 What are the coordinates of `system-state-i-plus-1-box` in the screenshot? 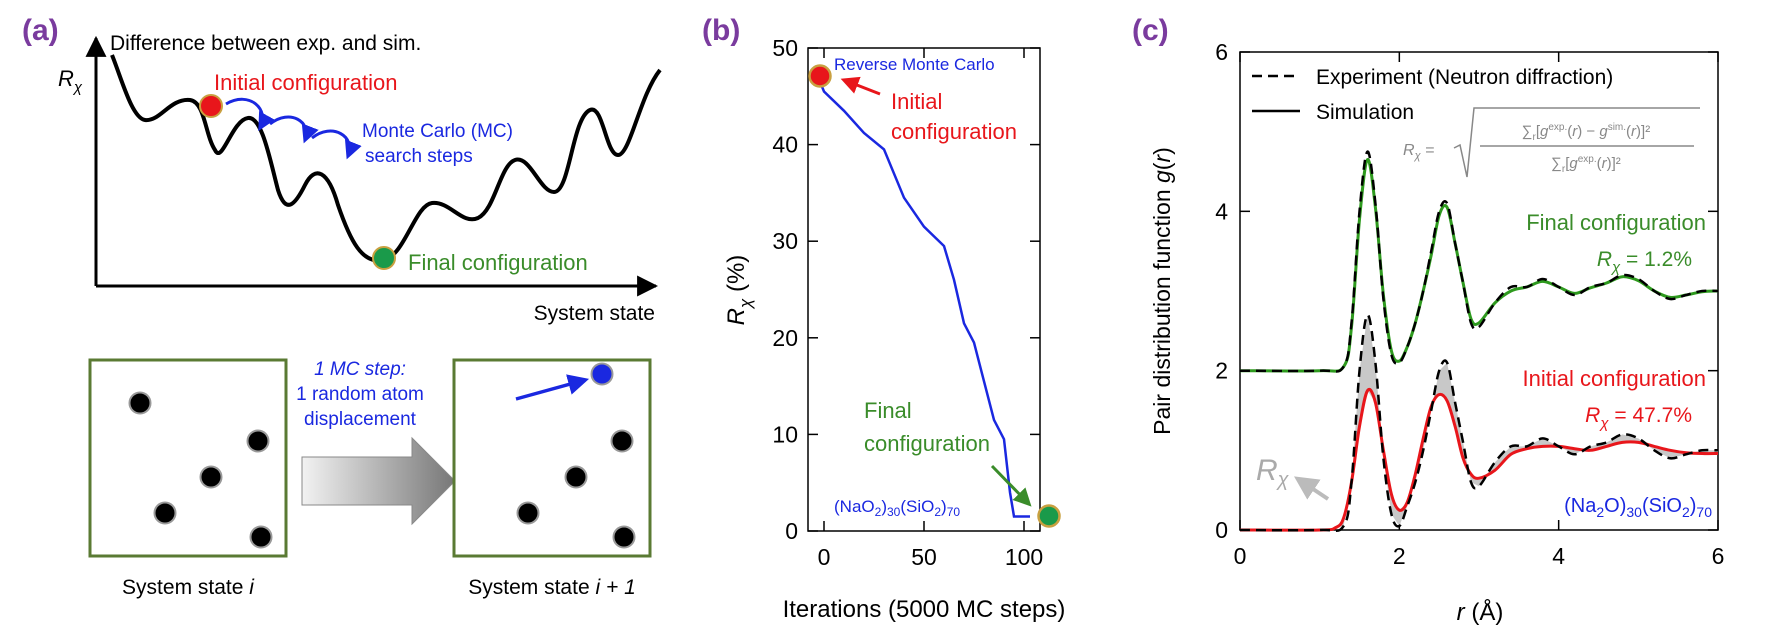 It's located at (552, 458).